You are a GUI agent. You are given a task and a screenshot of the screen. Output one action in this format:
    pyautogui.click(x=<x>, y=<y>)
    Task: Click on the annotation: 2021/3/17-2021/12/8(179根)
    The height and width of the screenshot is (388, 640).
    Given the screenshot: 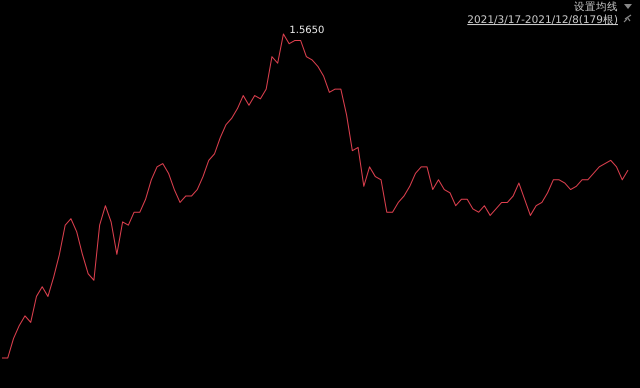 What is the action you would take?
    pyautogui.click(x=542, y=20)
    